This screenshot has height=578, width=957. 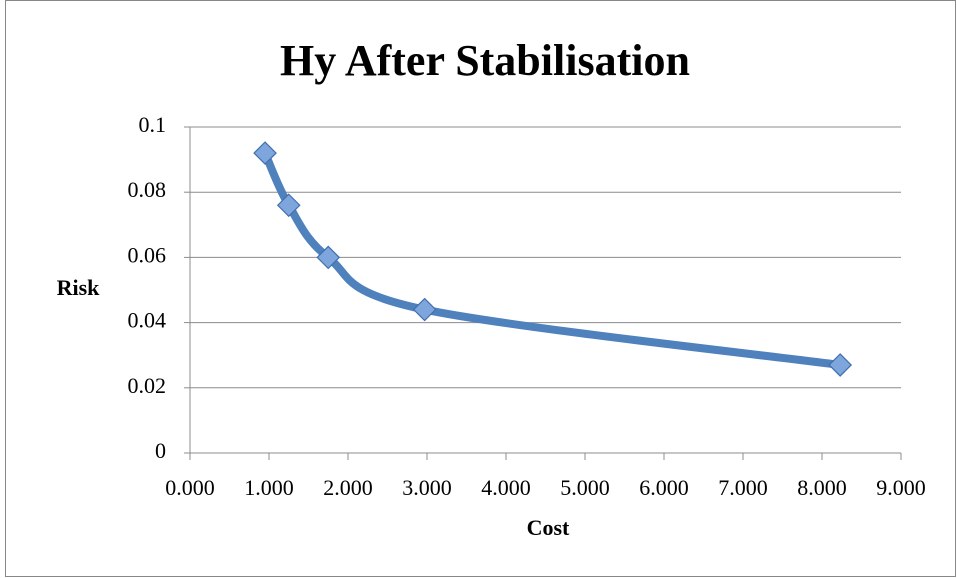 I want to click on x-tick-label: 9.000, so click(x=901, y=487).